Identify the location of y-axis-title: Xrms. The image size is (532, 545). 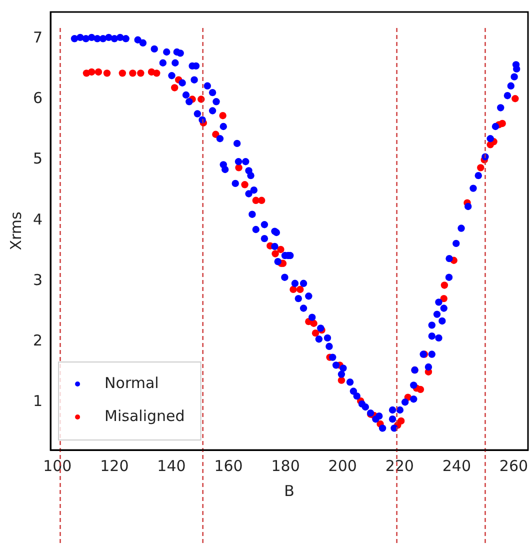
(15, 231).